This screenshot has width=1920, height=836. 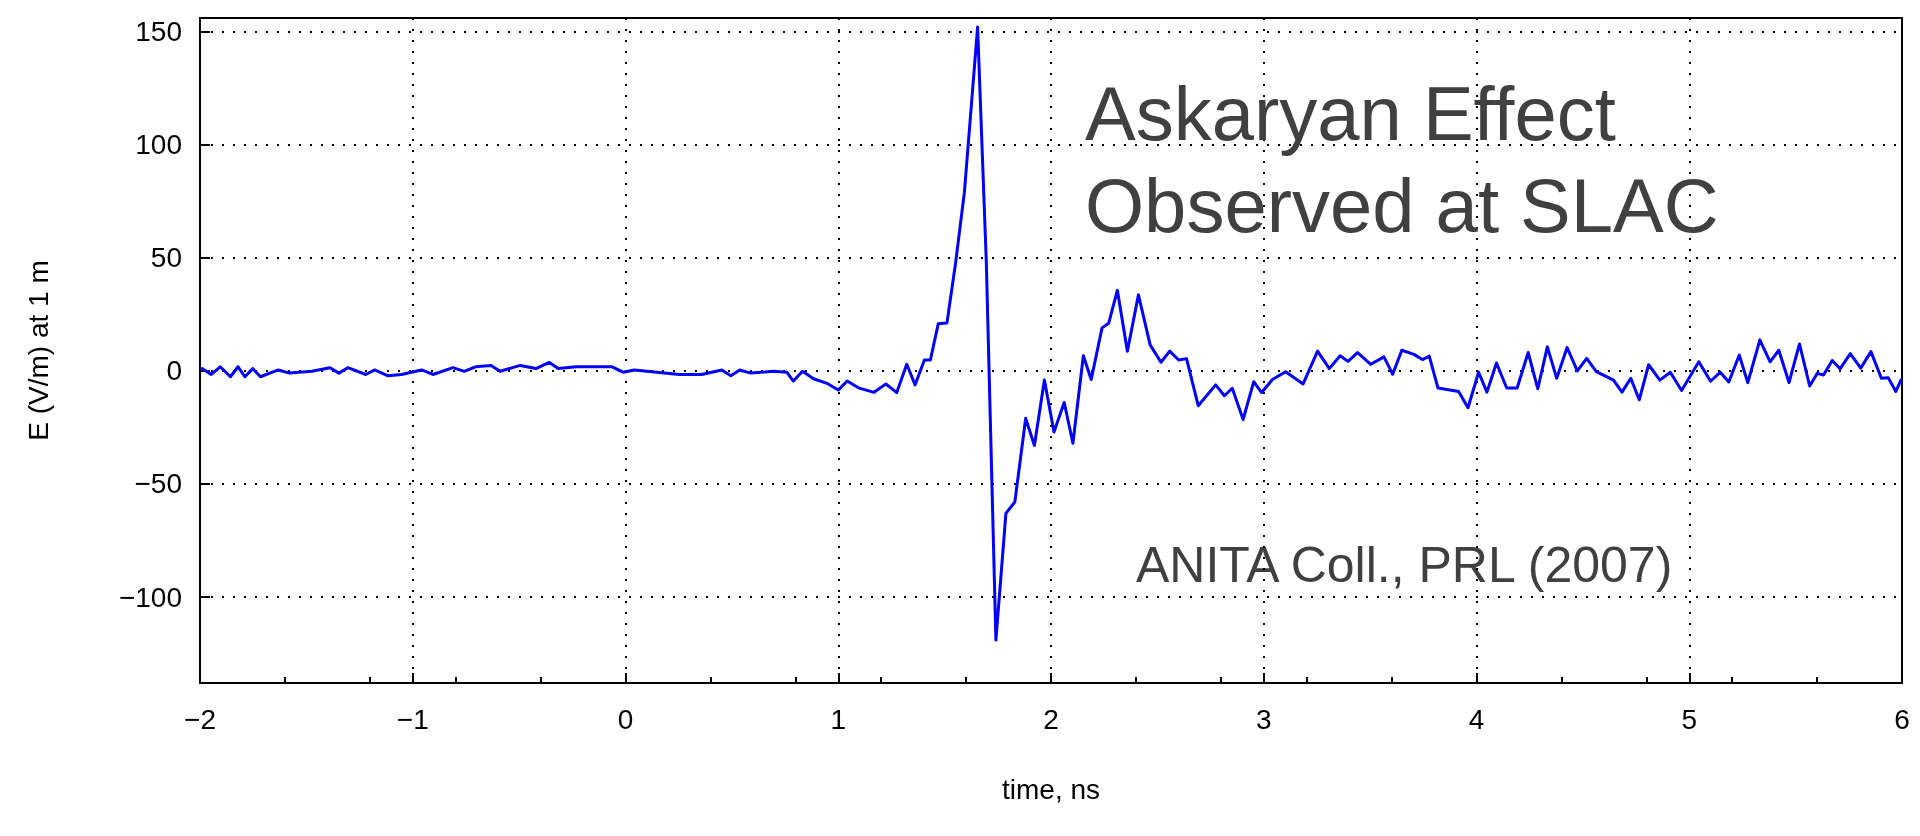 I want to click on x-tick-label: 5, so click(x=1689, y=719).